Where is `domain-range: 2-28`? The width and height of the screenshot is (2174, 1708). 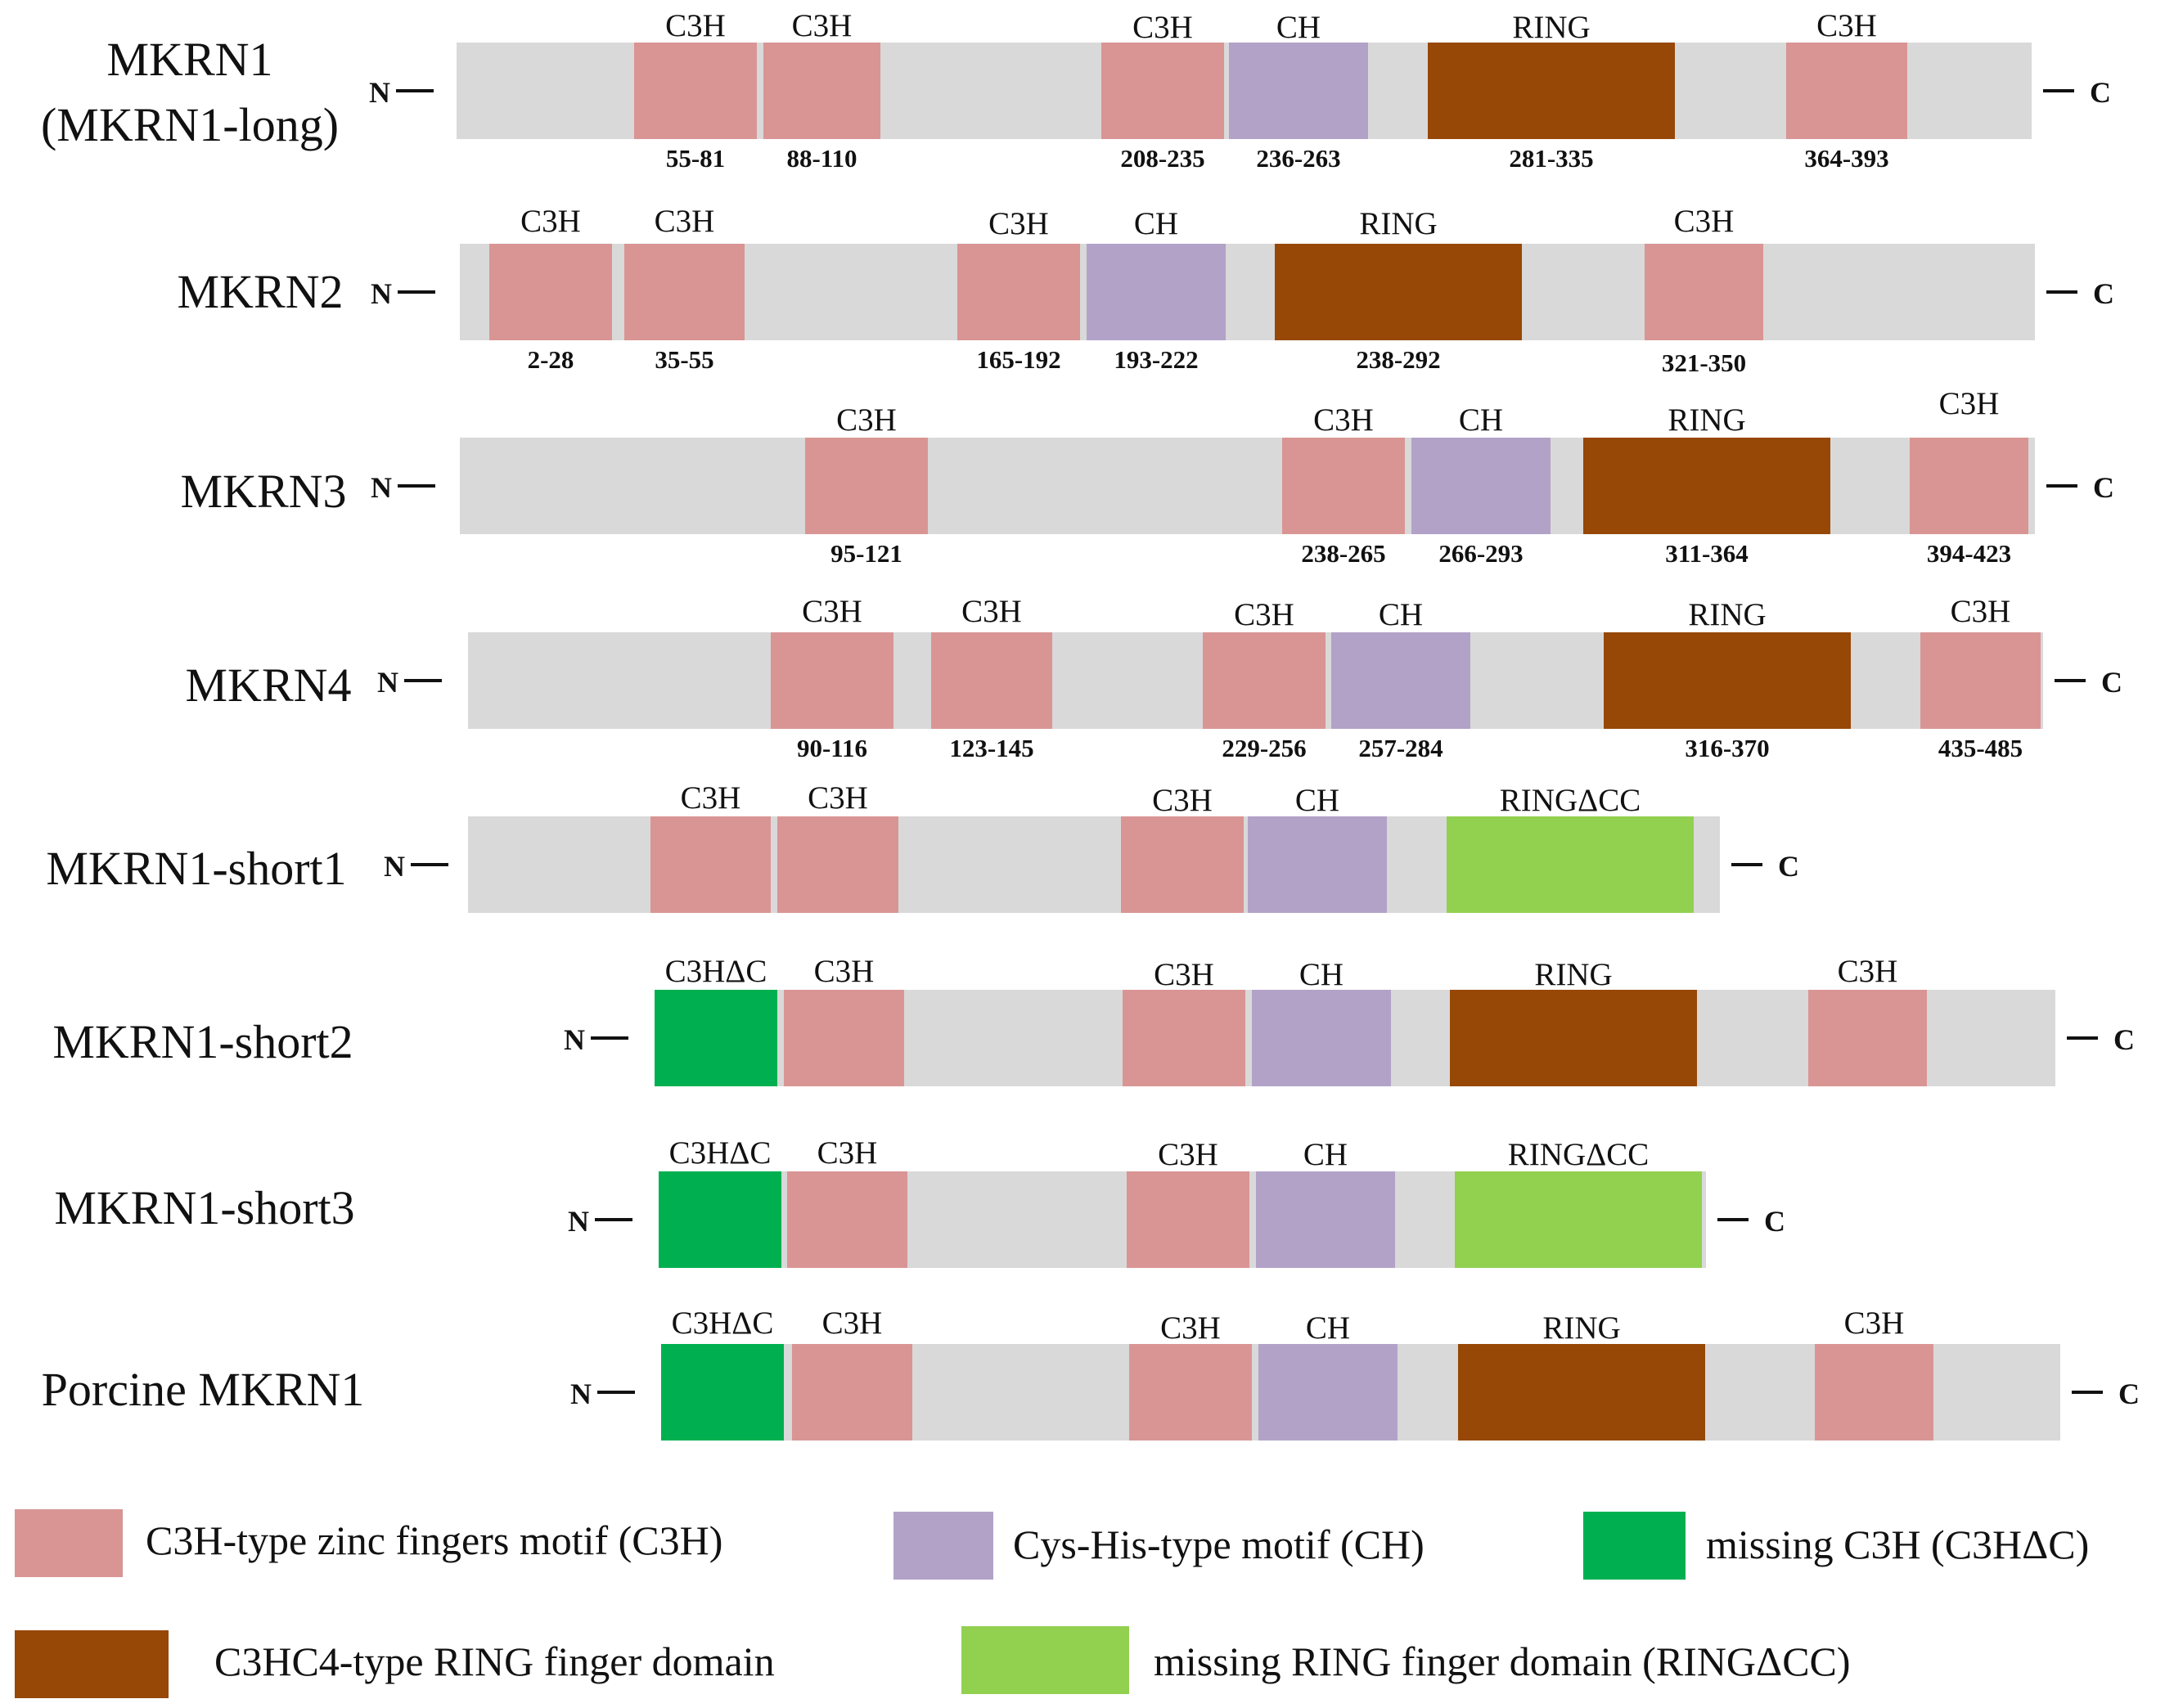 domain-range: 2-28 is located at coordinates (551, 359).